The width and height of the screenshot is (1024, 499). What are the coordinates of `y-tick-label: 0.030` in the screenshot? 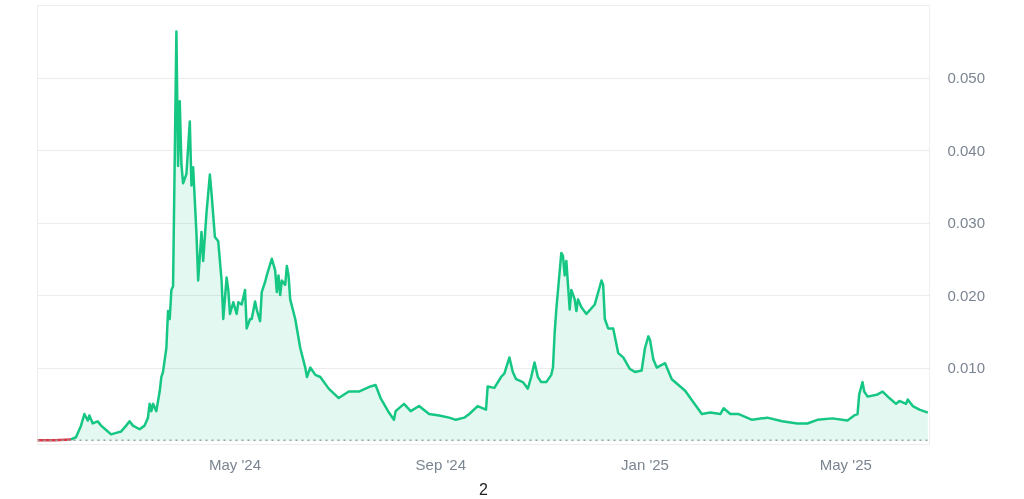 It's located at (966, 223).